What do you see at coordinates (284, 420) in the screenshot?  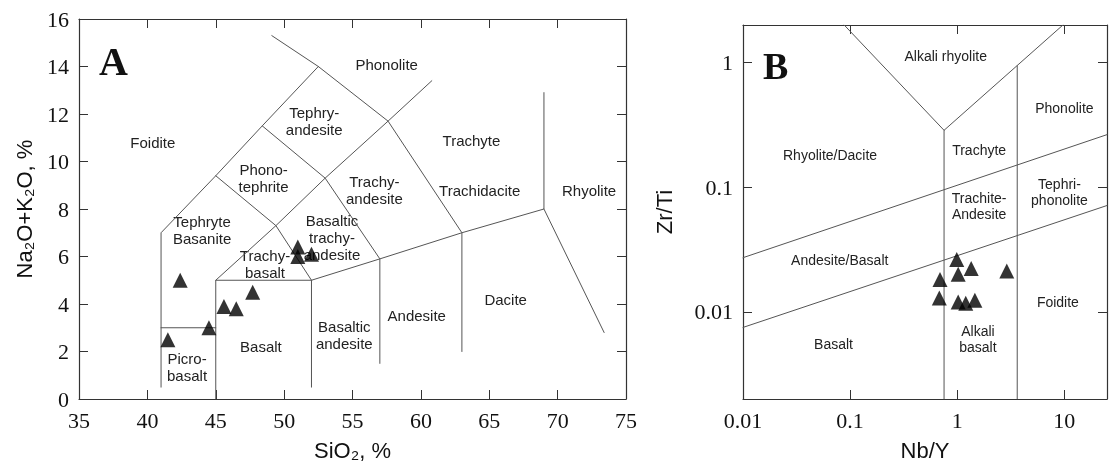 I see `x-tick-label: 50` at bounding box center [284, 420].